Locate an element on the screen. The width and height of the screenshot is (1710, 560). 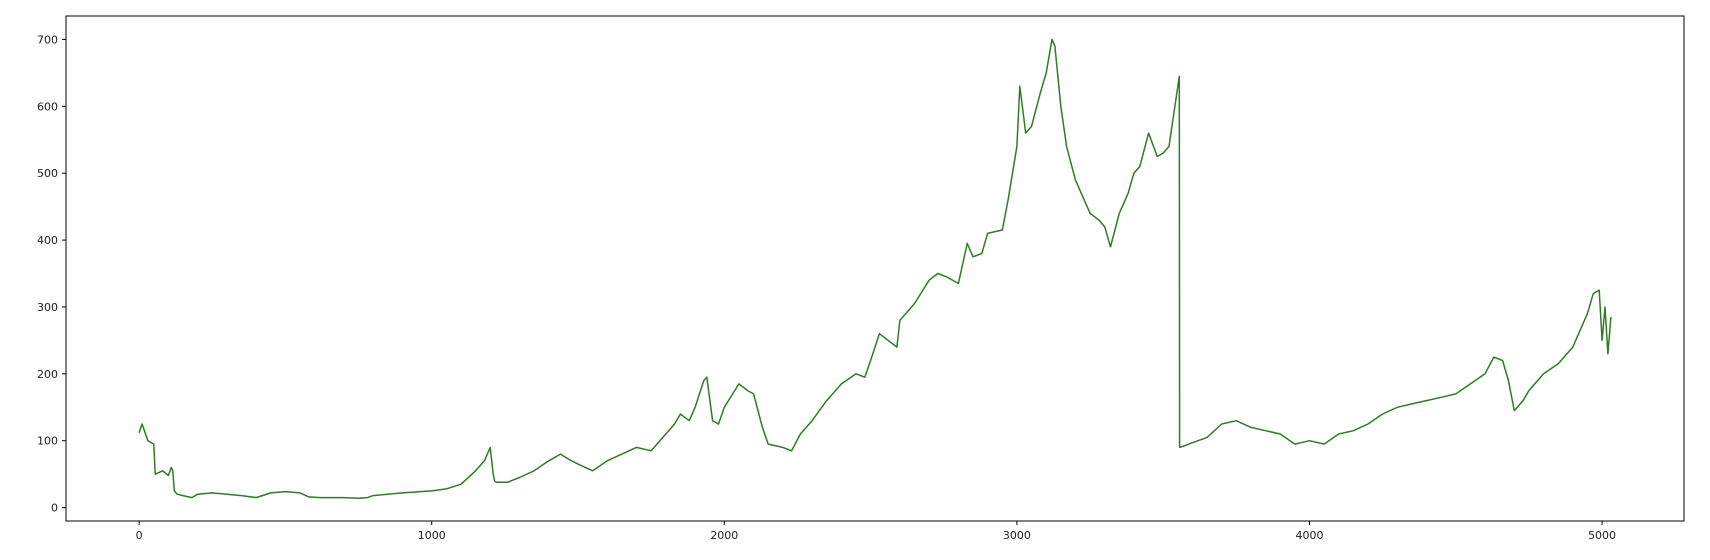
y-tick-label: 600 is located at coordinates (47, 106).